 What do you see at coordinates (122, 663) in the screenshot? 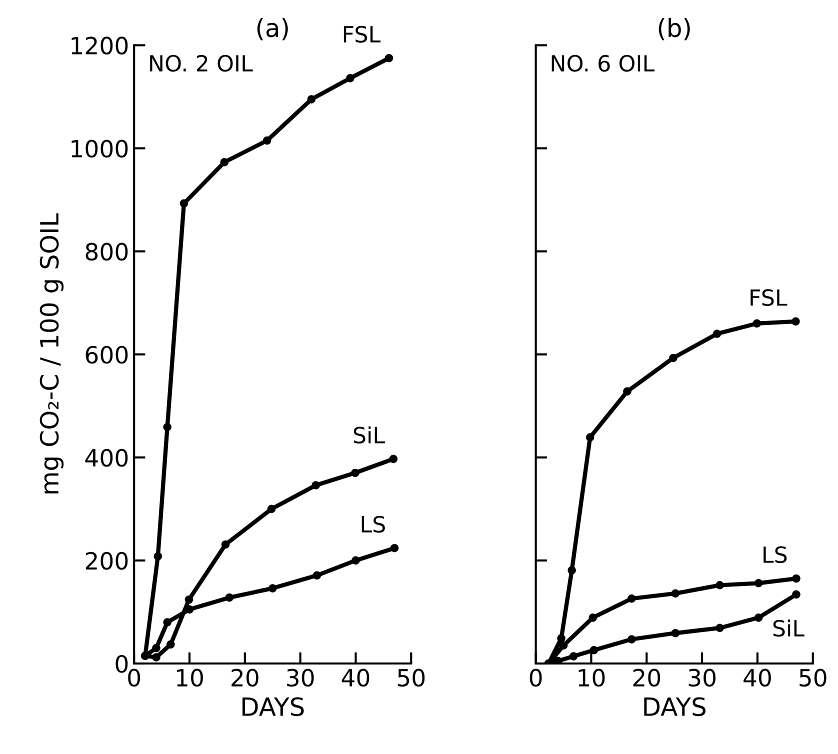
I see `y-tick-label: 0` at bounding box center [122, 663].